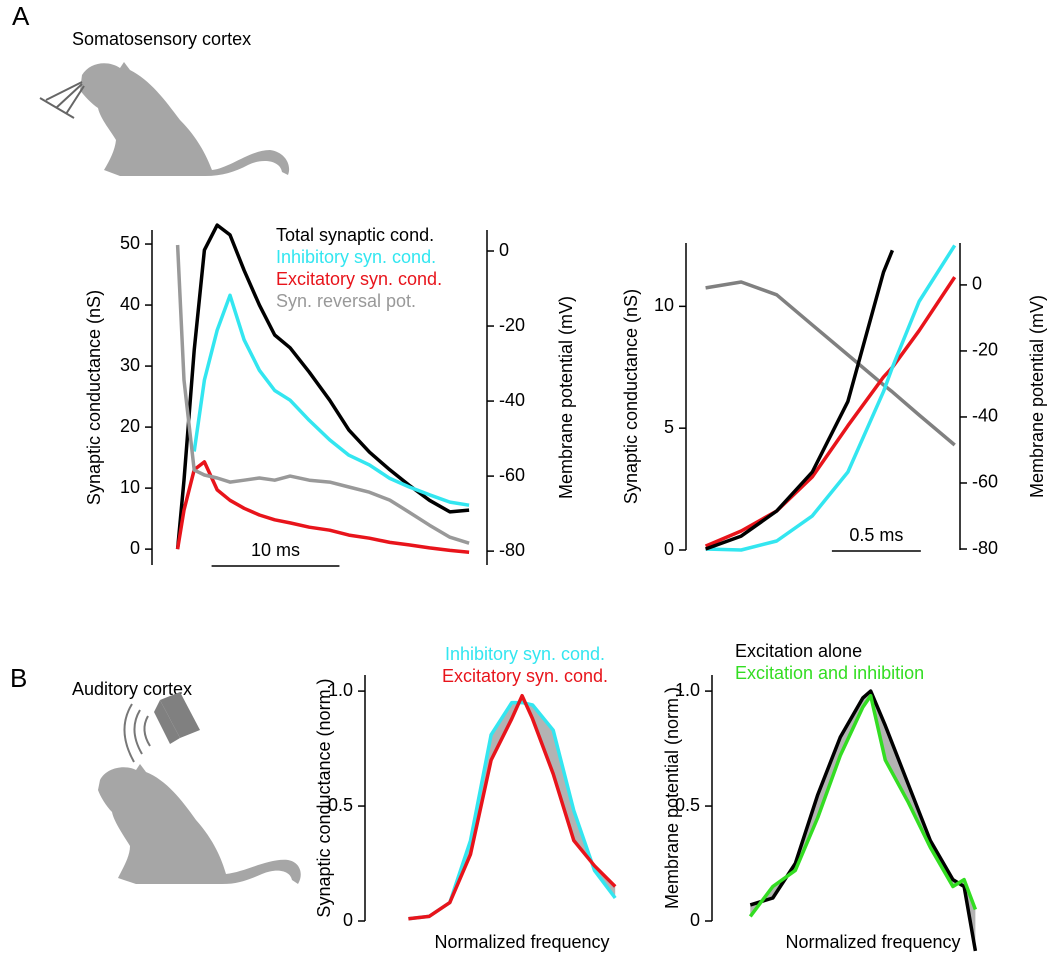 Image resolution: width=1050 pixels, height=956 pixels. I want to click on region-label: Somatosensory cortex, so click(161, 39).